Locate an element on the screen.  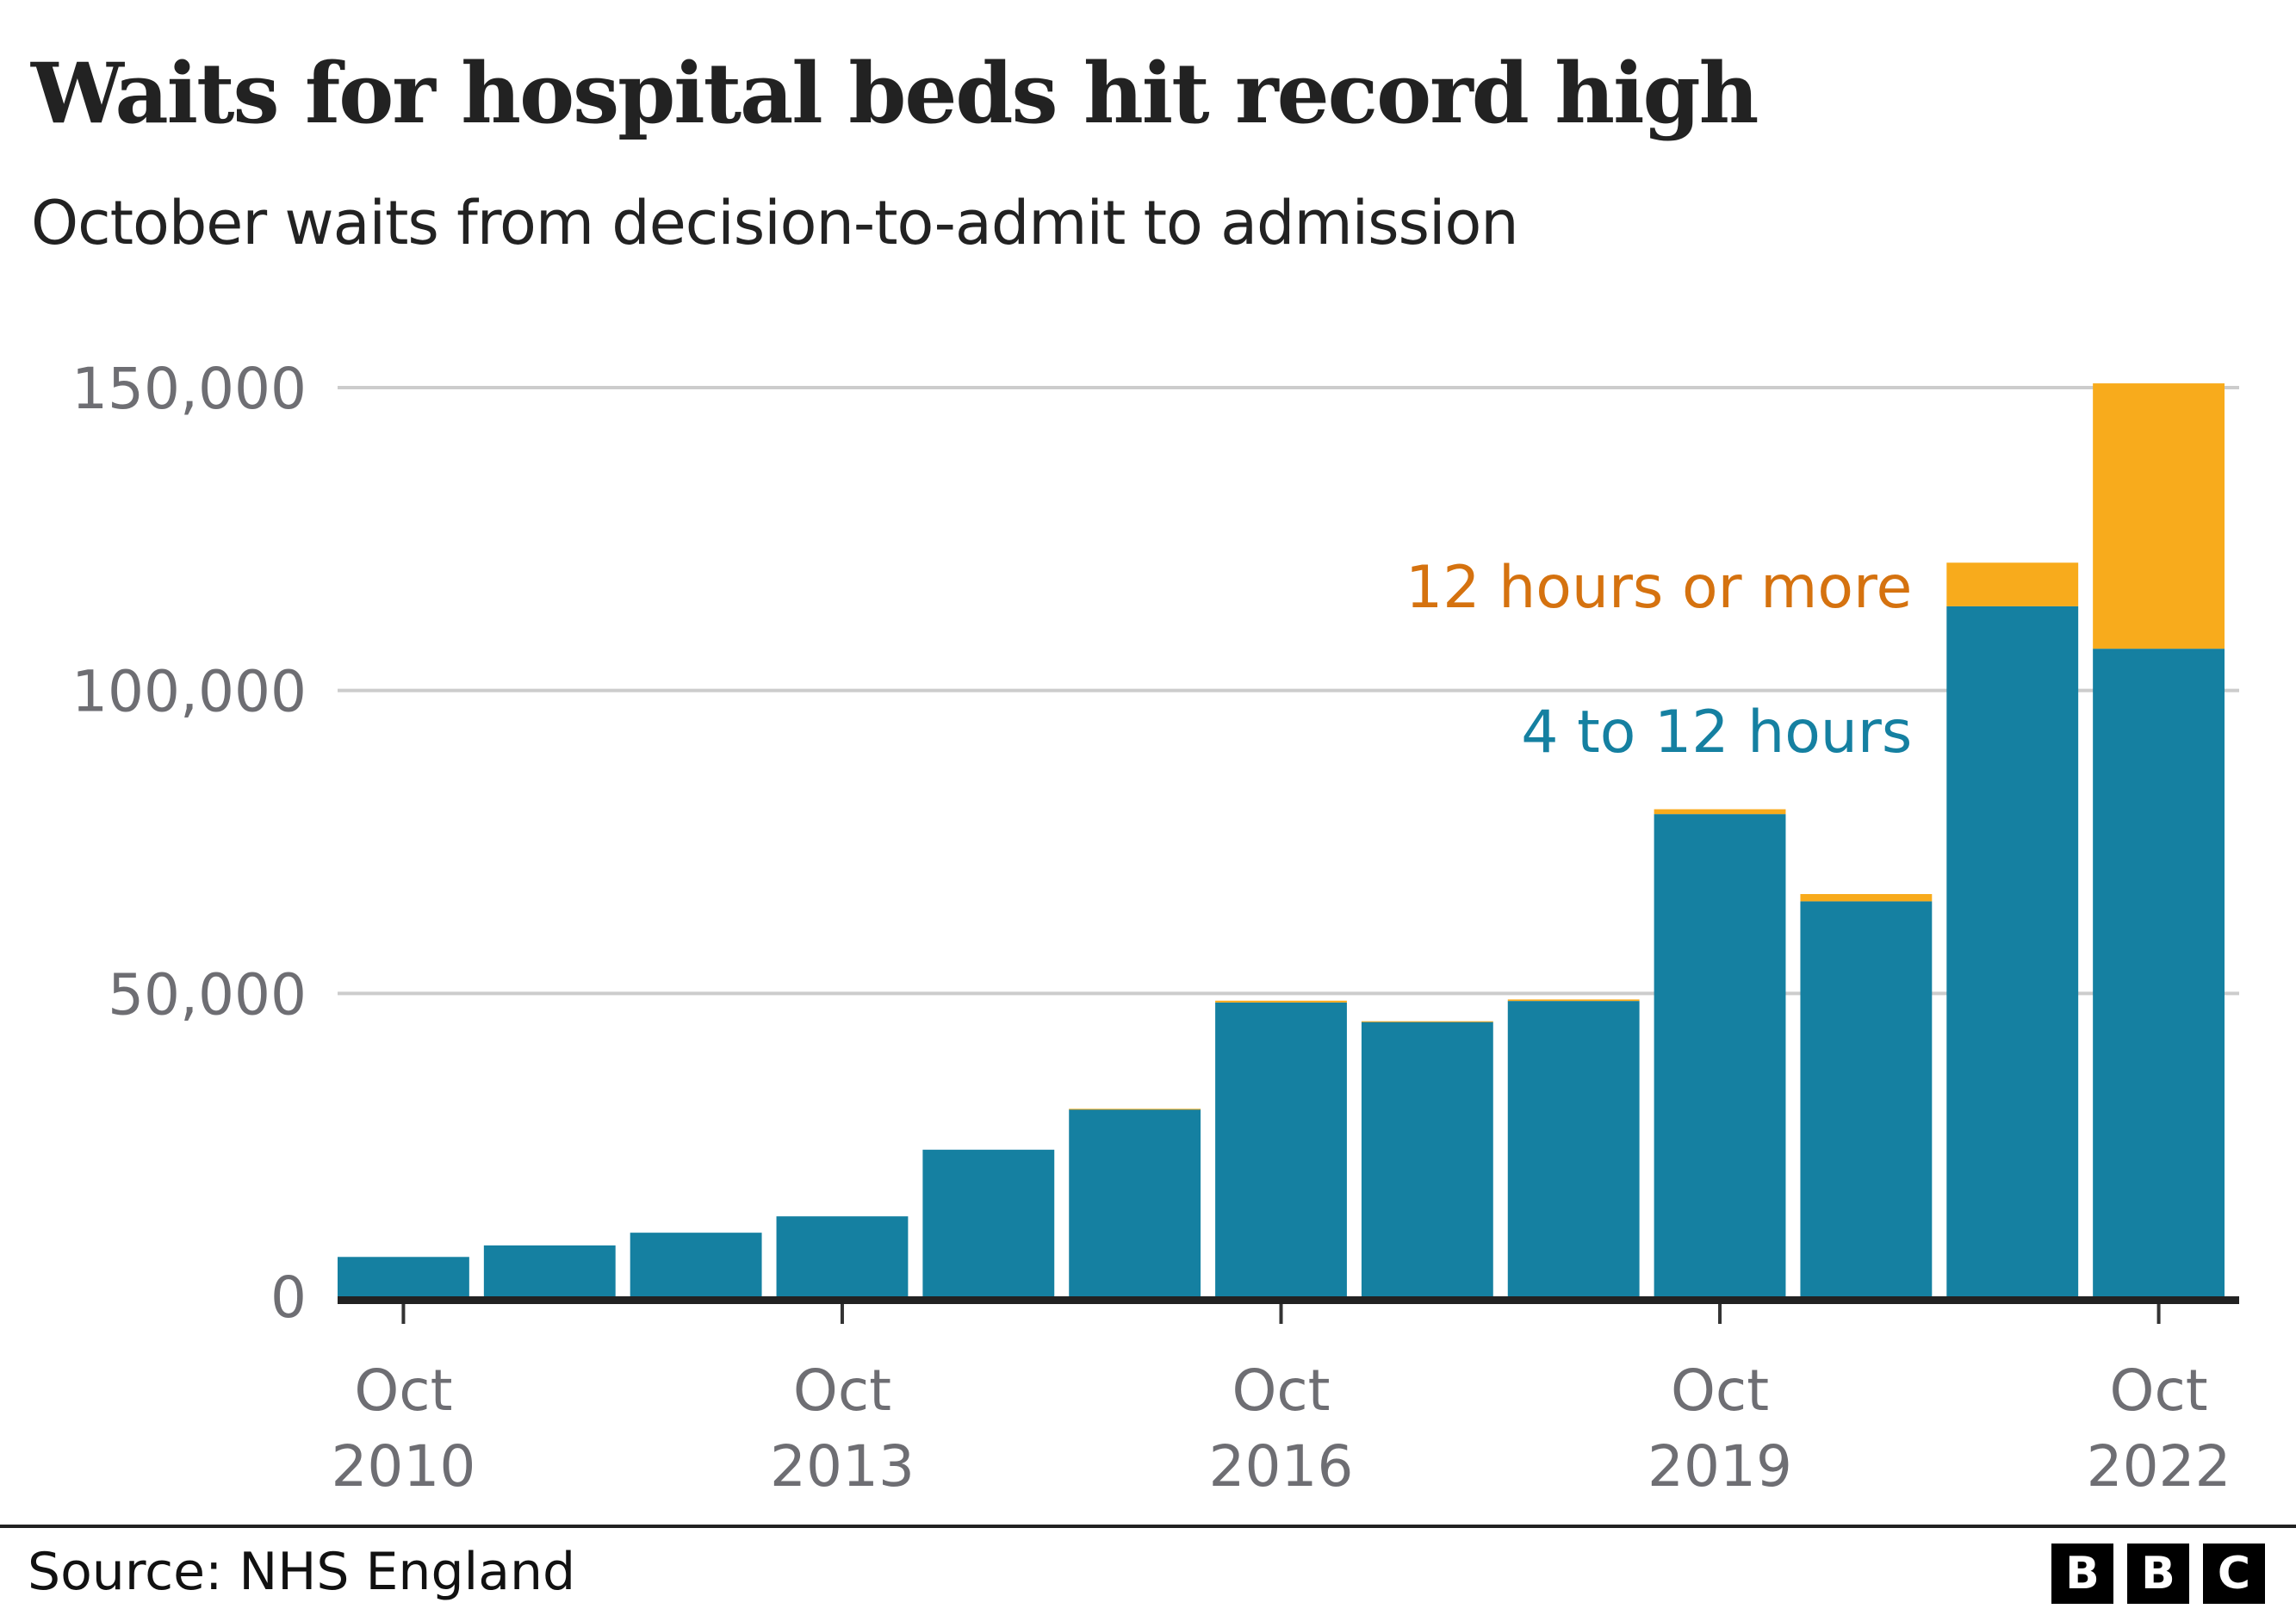
y-tick-label: 0 is located at coordinates (288, 1297).